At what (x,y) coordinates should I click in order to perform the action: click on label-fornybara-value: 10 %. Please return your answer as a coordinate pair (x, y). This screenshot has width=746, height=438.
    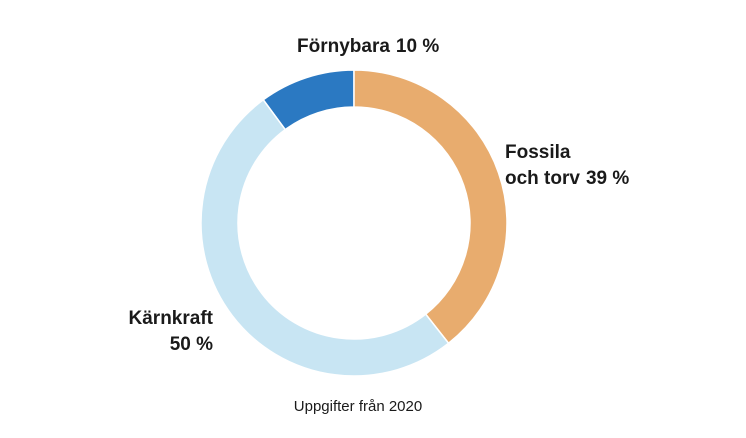
    Looking at the image, I should click on (417, 46).